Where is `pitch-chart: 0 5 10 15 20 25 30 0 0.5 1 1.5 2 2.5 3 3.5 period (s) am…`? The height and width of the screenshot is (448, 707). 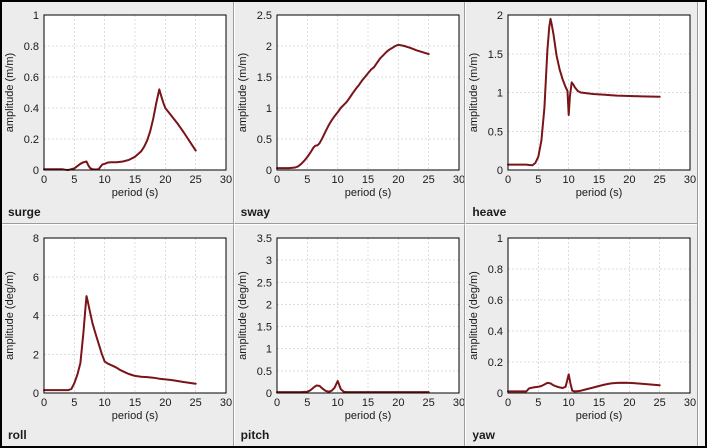
pitch-chart: 0 5 10 15 20 25 30 0 0.5 1 1.5 2 2.5 3 3.5 period (s) am… is located at coordinates (351, 327).